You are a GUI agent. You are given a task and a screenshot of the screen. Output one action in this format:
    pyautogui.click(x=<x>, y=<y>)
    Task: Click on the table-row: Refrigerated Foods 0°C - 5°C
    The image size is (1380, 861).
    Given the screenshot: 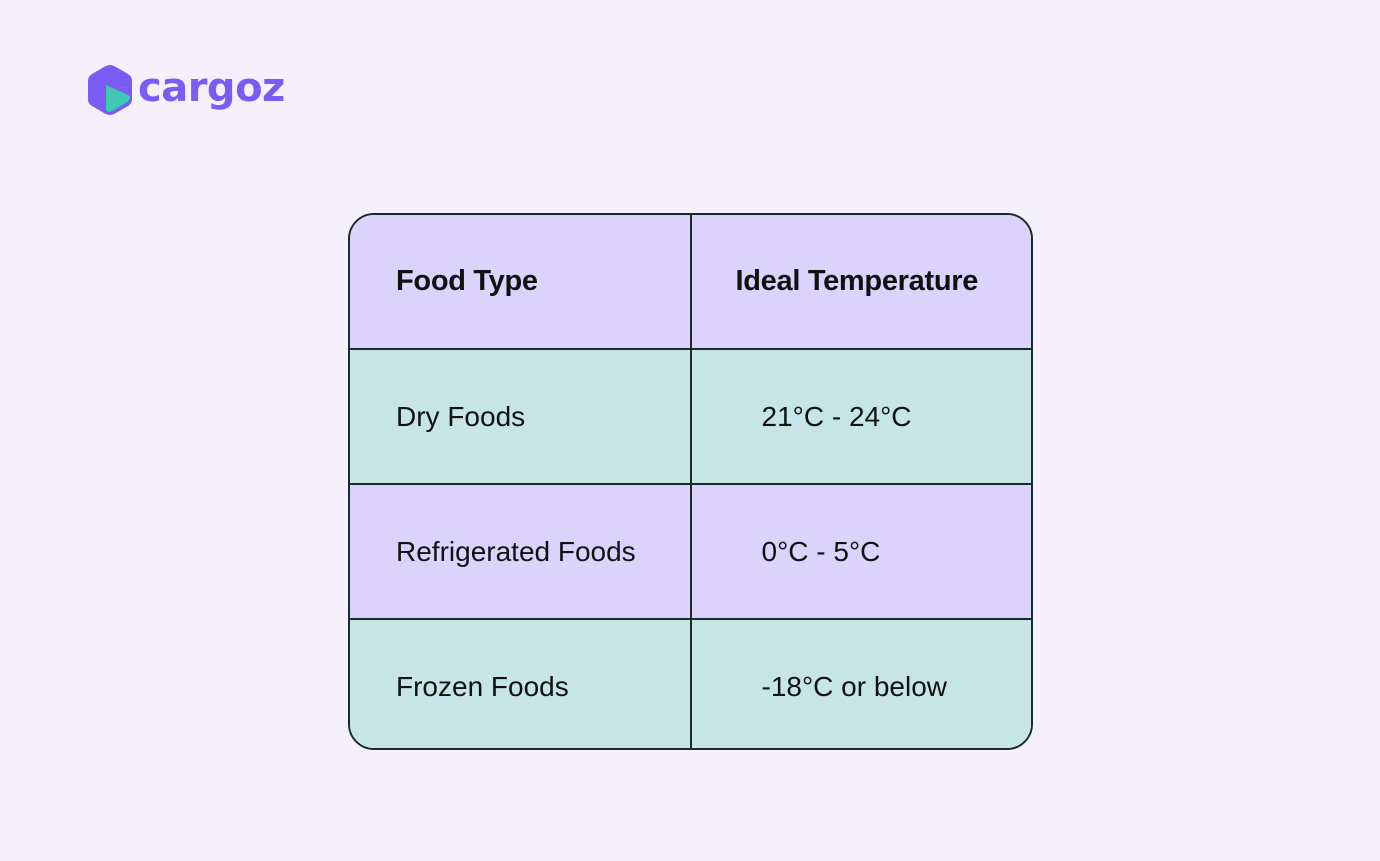 What is the action you would take?
    pyautogui.click(x=690, y=551)
    